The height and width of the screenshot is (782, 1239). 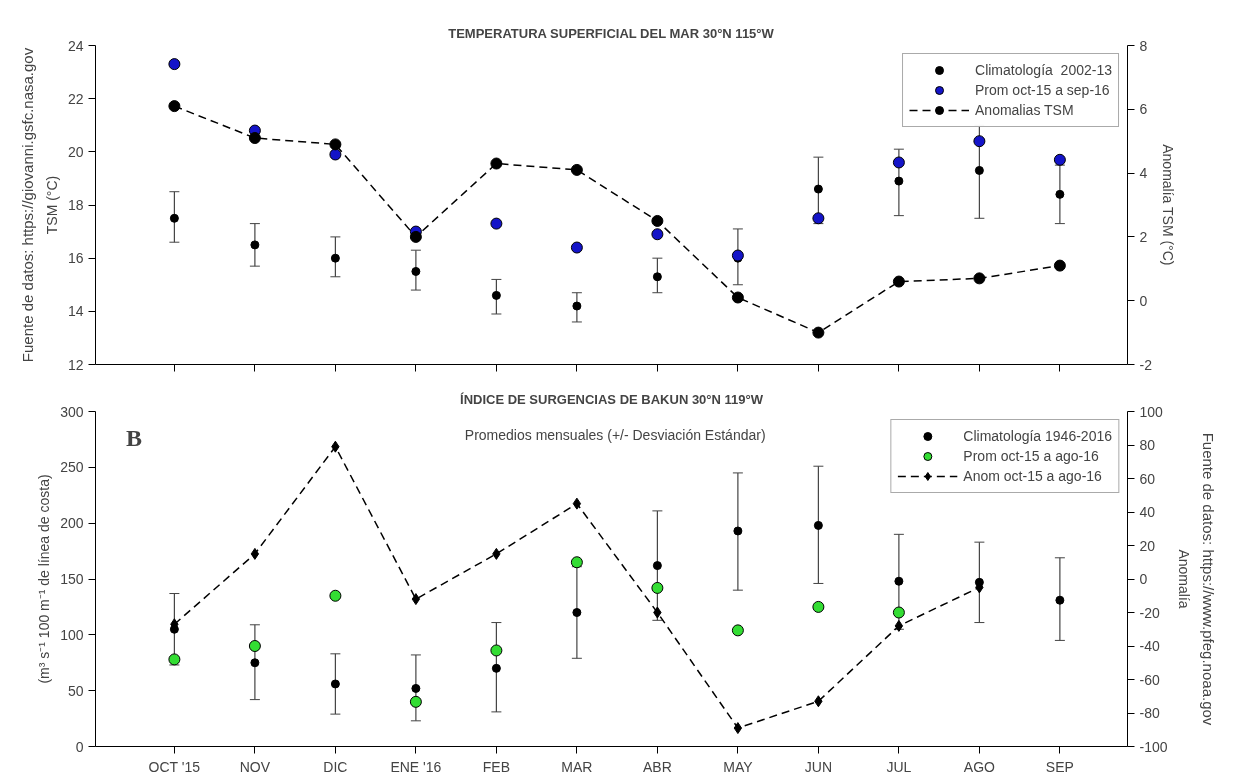 I want to click on y-tick-label: 250, so click(x=72, y=467).